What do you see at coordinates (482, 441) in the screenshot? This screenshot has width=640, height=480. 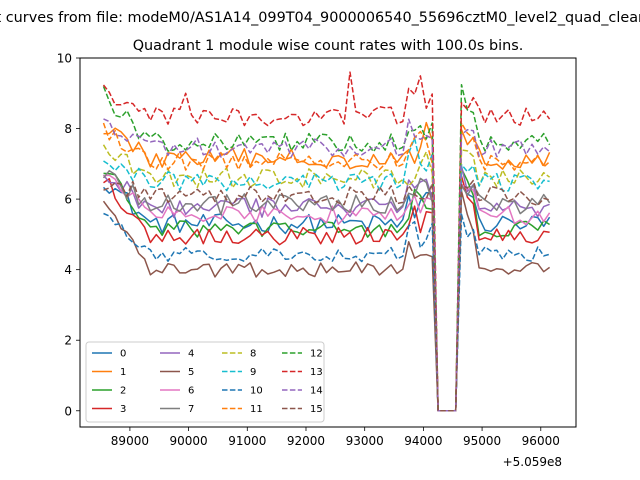 I see `x-tick-label: 95000` at bounding box center [482, 441].